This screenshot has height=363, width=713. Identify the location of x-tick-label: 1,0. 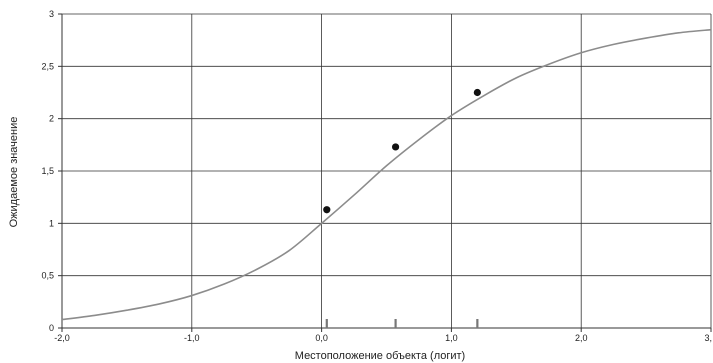
(451, 338).